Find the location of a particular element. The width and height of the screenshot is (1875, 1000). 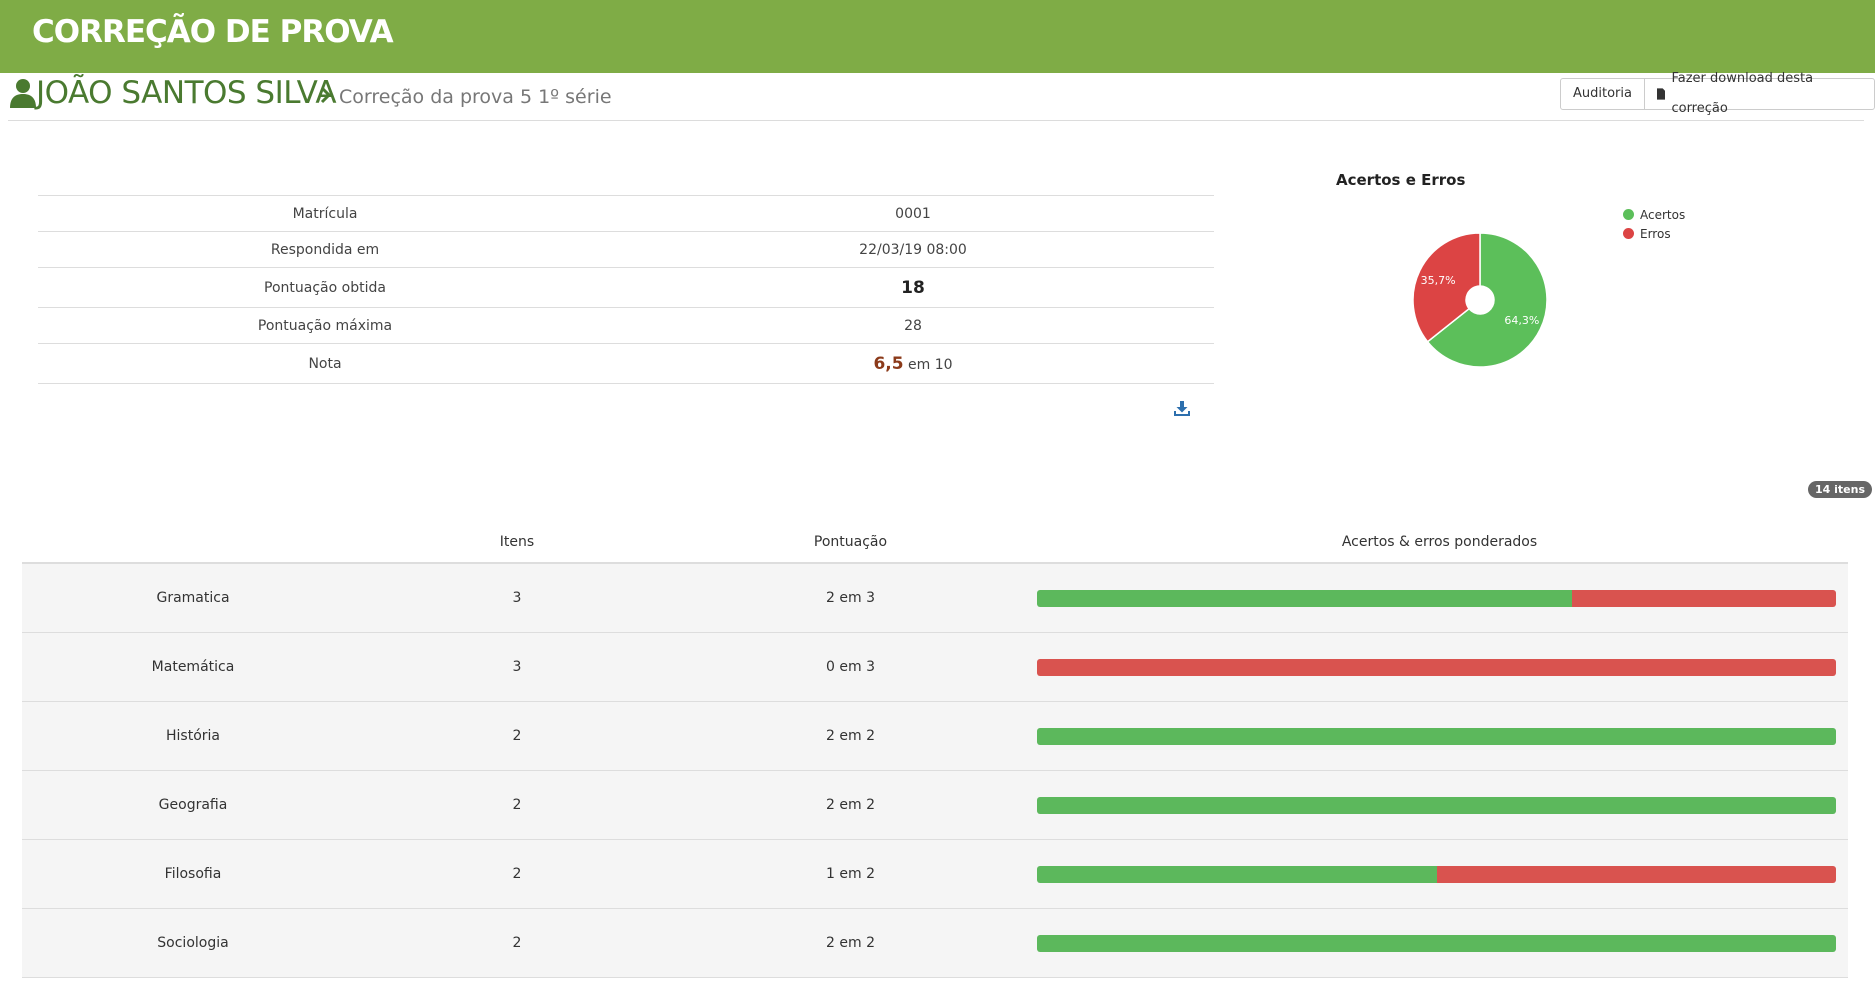

legend-label: Erros is located at coordinates (1655, 233).